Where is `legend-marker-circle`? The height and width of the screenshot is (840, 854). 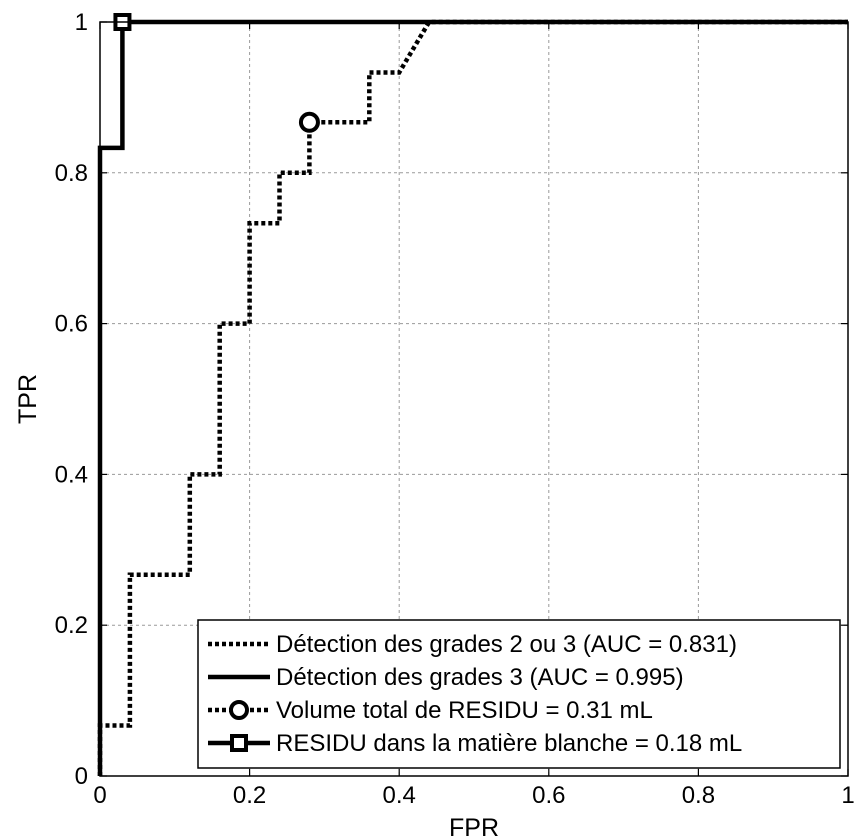 legend-marker-circle is located at coordinates (239, 710).